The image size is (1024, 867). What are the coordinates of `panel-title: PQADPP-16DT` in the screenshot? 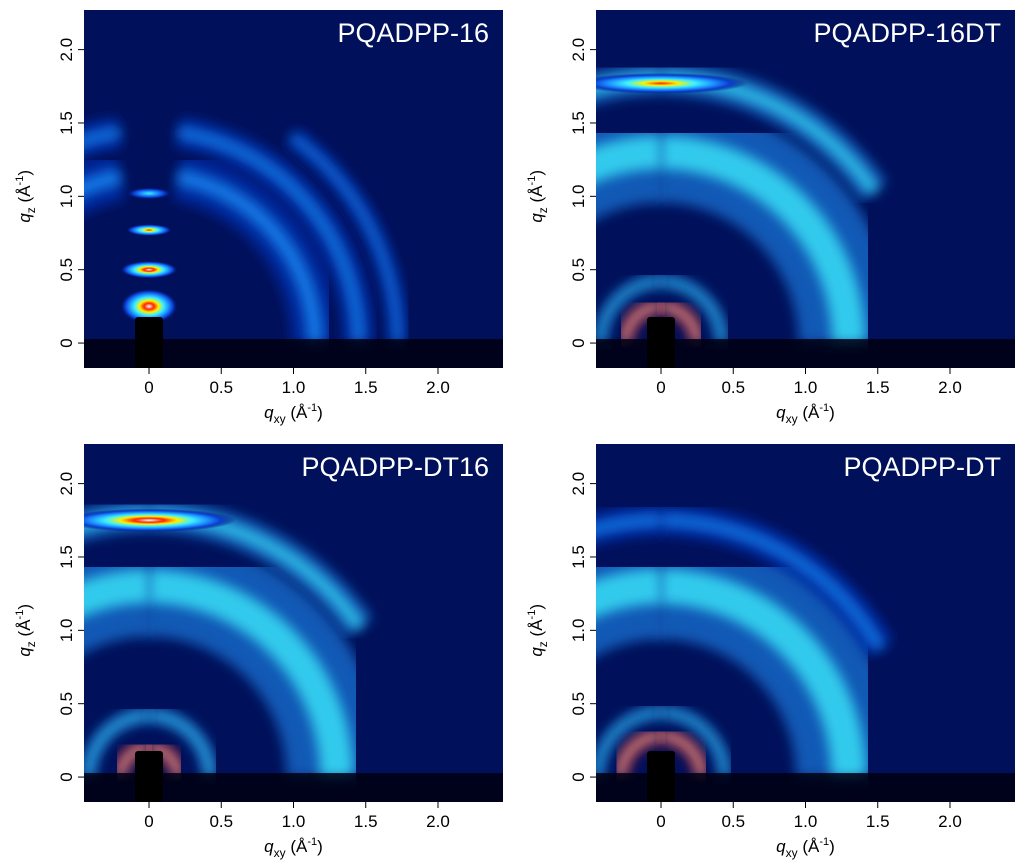 It's located at (907, 33).